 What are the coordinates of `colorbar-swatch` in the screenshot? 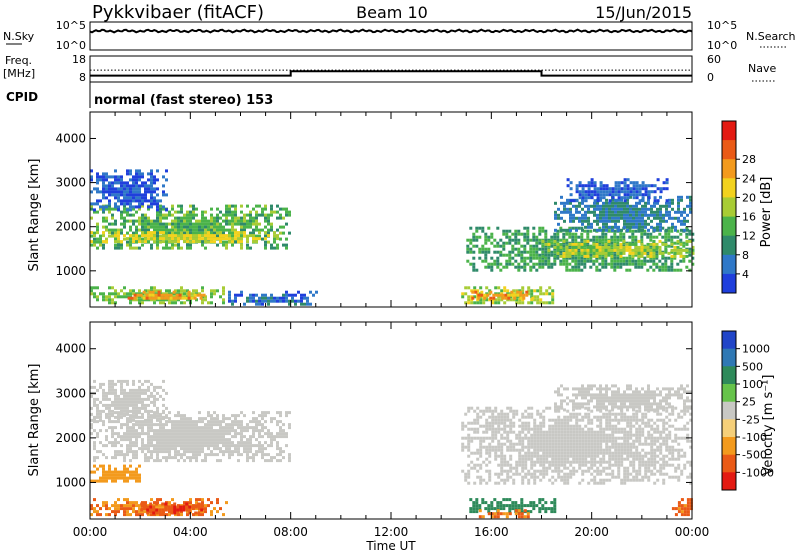 It's located at (729, 245).